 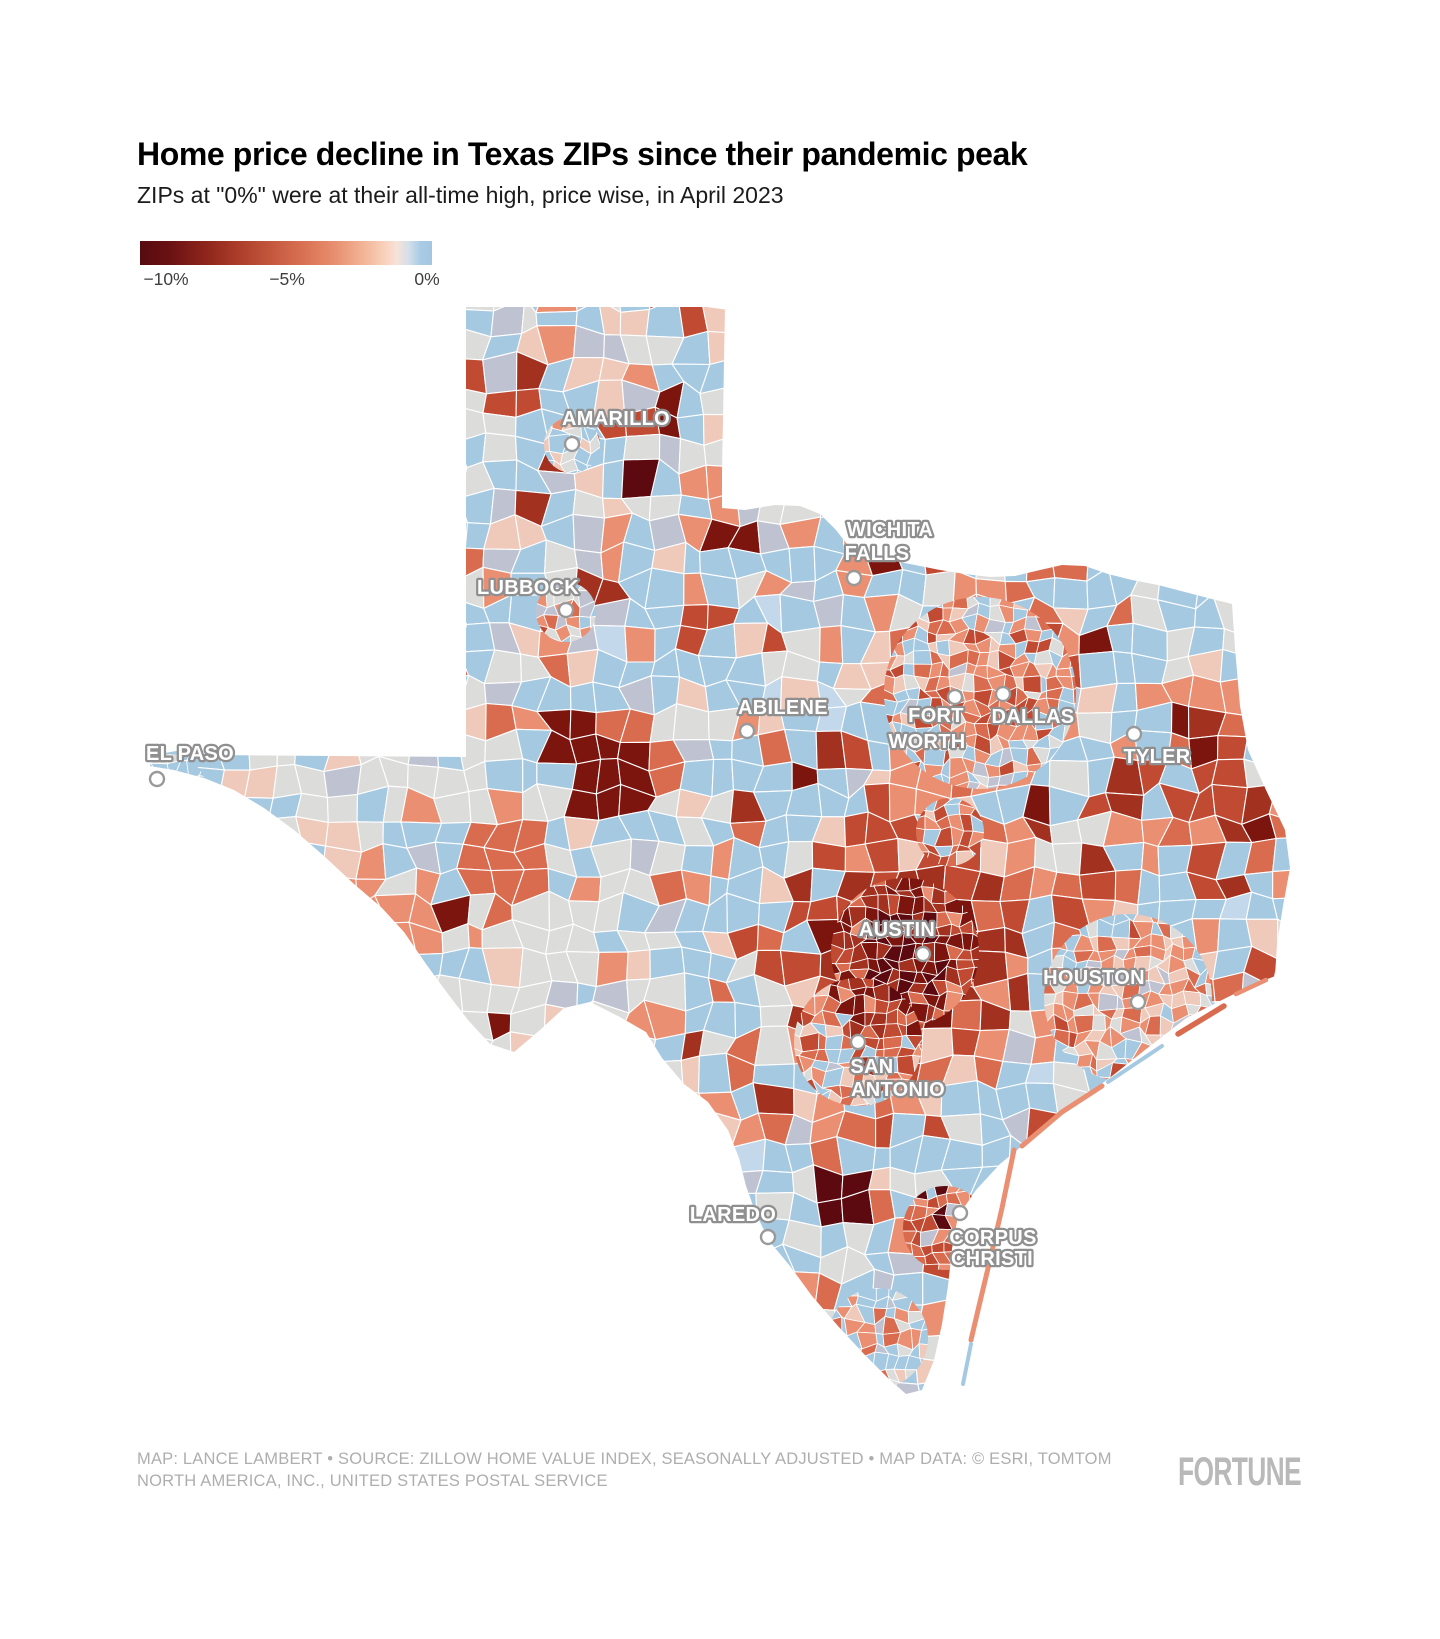 What do you see at coordinates (768, 1237) in the screenshot?
I see `city-dot-laredo` at bounding box center [768, 1237].